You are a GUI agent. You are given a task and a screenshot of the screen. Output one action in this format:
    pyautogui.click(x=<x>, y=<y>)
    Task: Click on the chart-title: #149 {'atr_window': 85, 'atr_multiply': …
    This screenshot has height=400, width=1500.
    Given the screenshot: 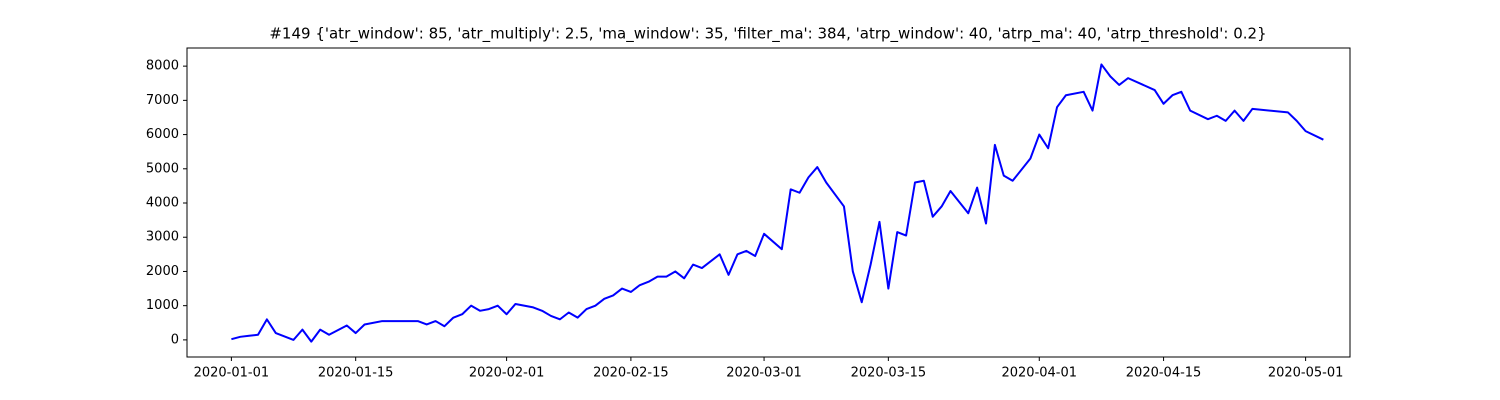 What is the action you would take?
    pyautogui.click(x=767, y=34)
    